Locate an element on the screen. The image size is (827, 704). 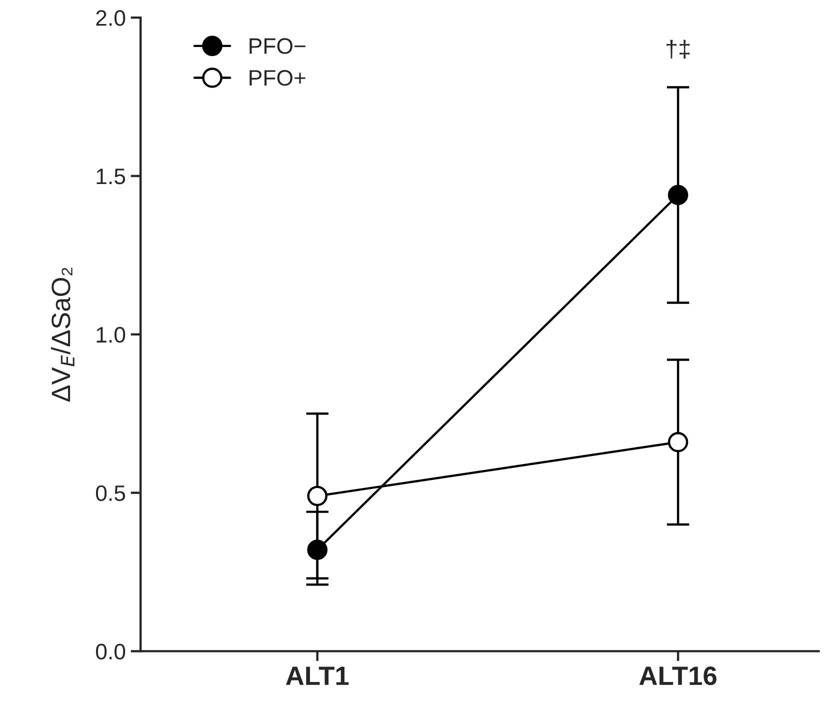
y-tick-label: 1.0 is located at coordinates (111, 334).